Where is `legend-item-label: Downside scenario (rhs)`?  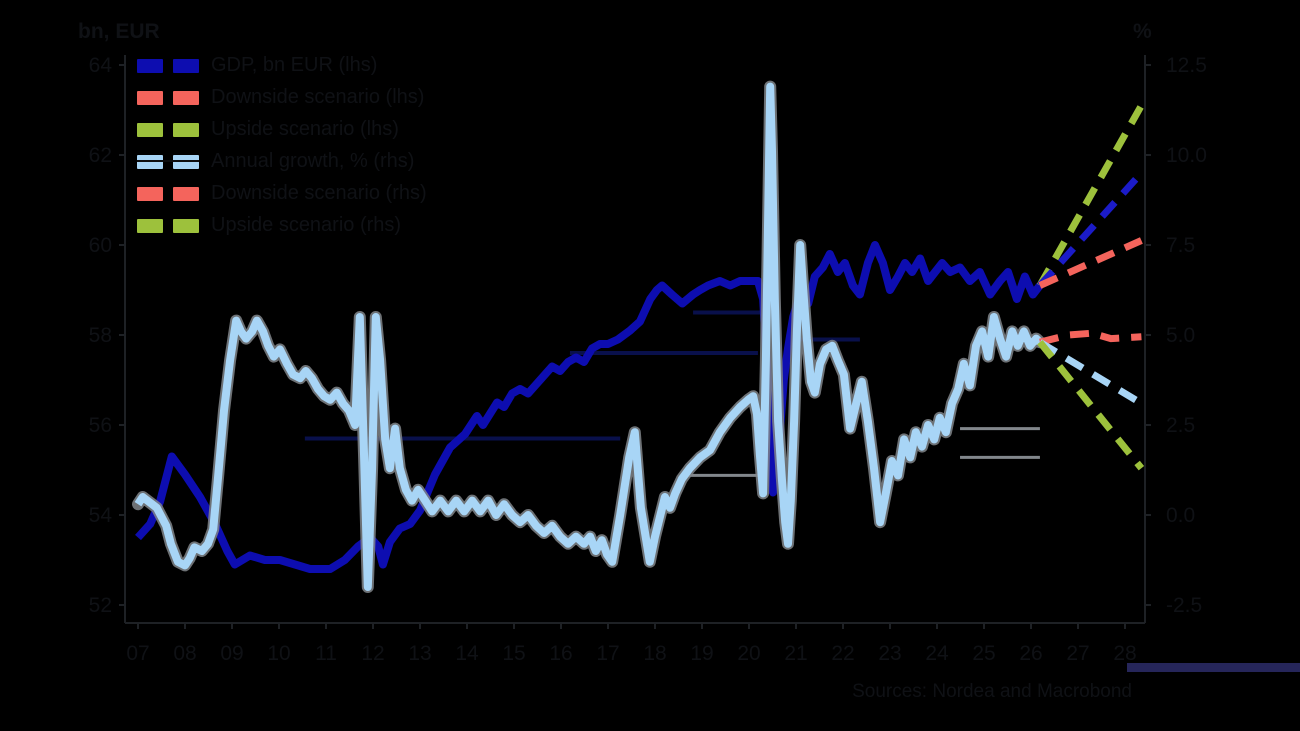
legend-item-label: Downside scenario (rhs) is located at coordinates (319, 193).